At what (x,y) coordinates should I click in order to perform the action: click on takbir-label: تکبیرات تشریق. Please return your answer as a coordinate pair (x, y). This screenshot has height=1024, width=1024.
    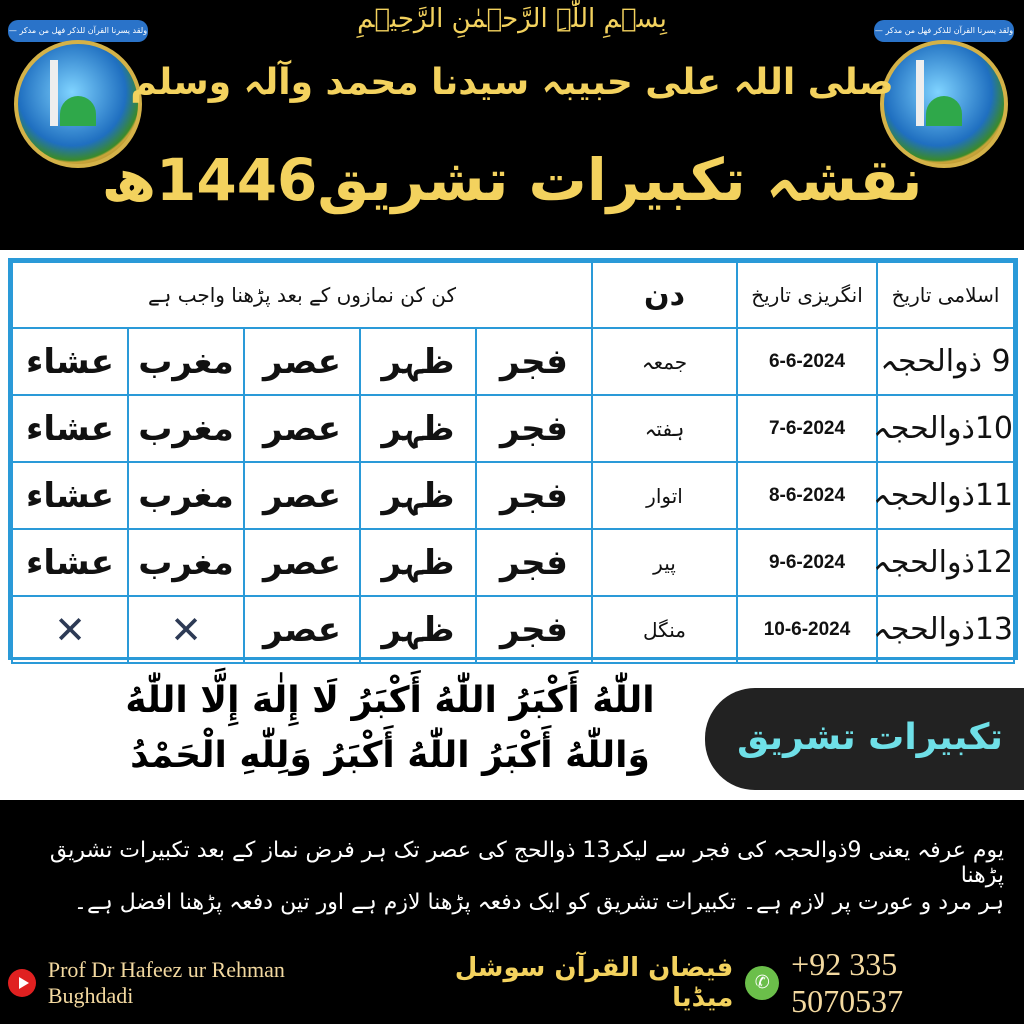
    Looking at the image, I should click on (864, 739).